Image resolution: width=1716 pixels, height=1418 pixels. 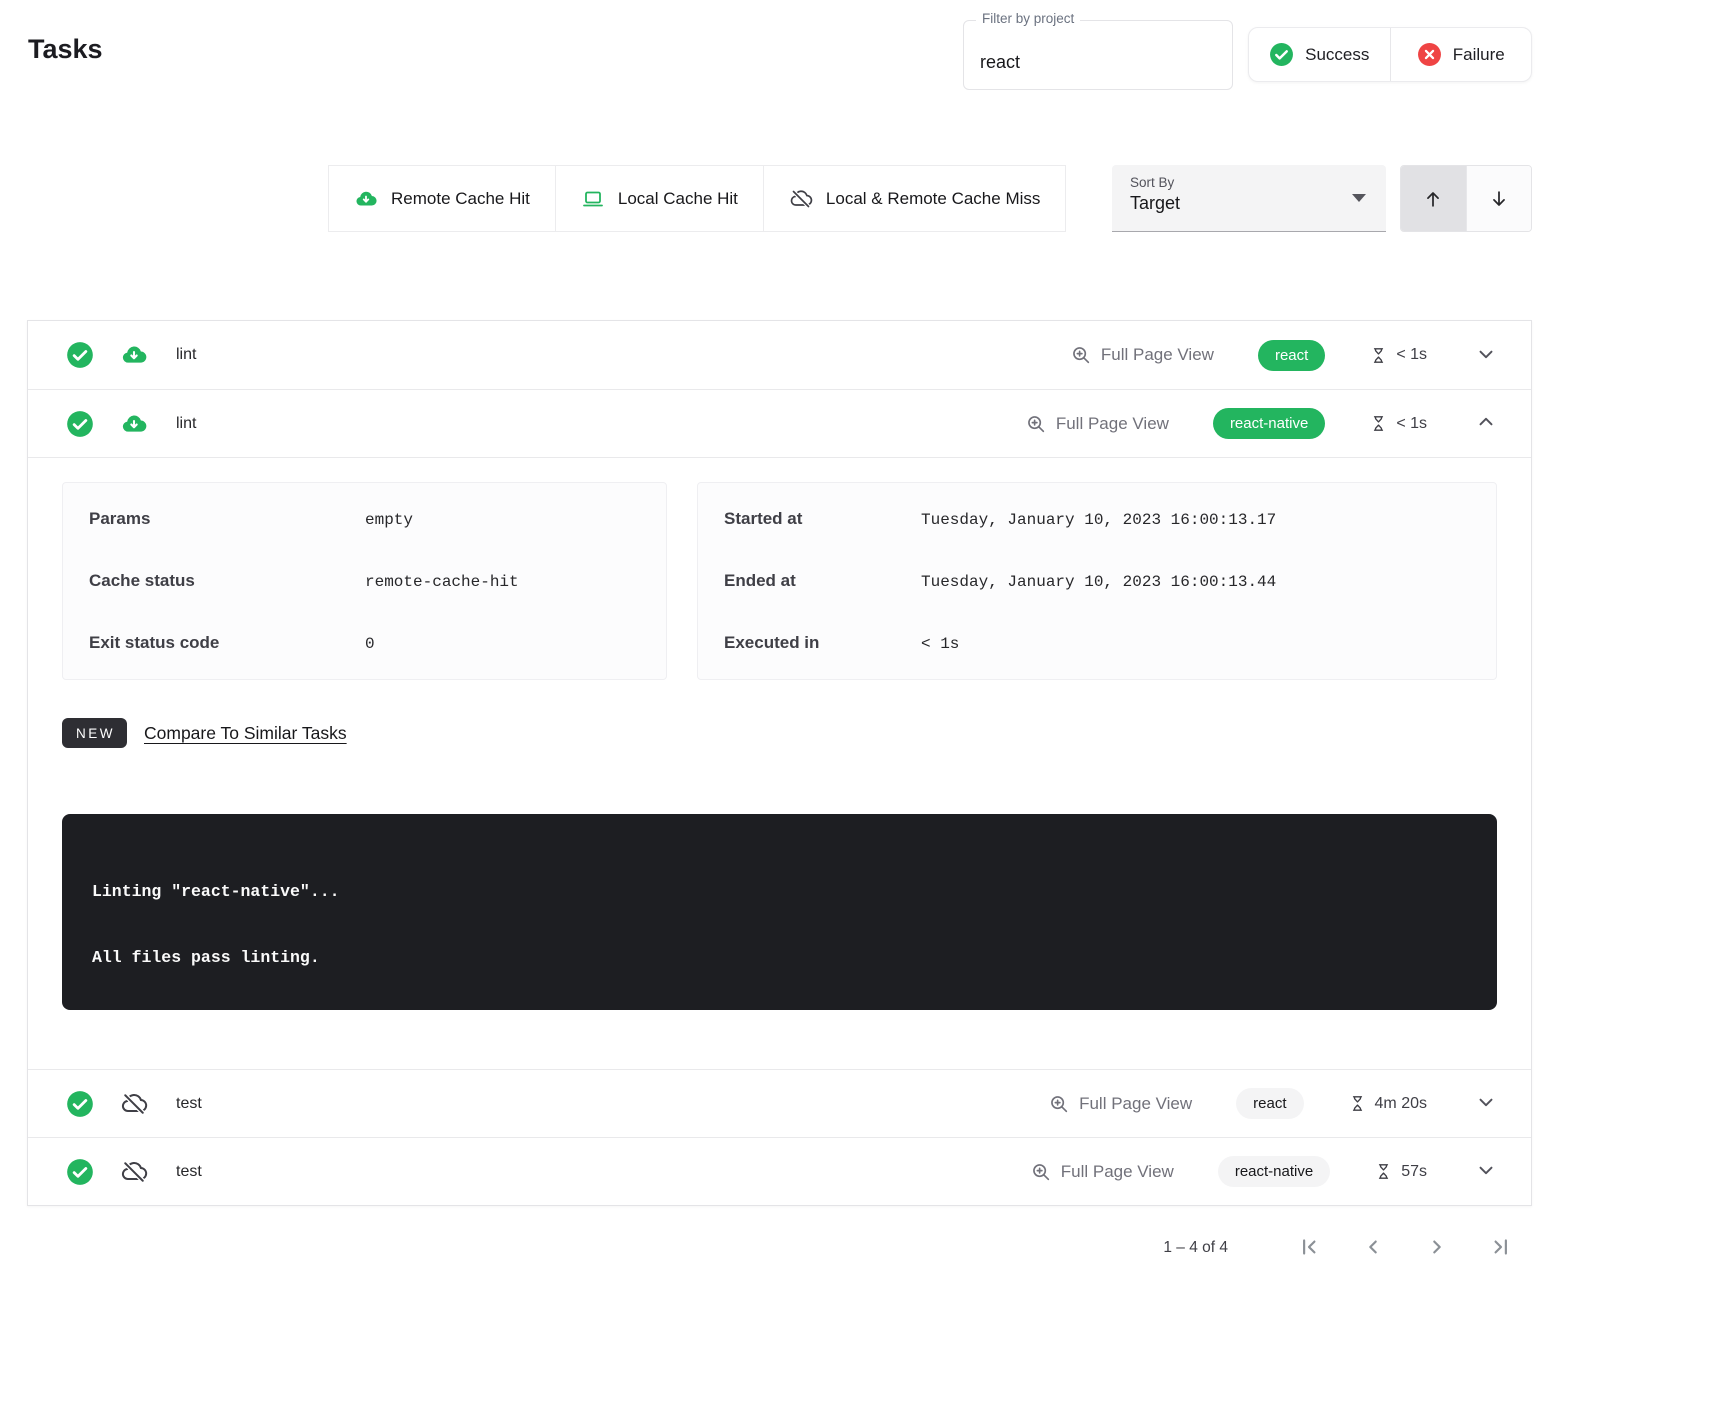 What do you see at coordinates (154, 642) in the screenshot?
I see `exit-code-label: Exit status code` at bounding box center [154, 642].